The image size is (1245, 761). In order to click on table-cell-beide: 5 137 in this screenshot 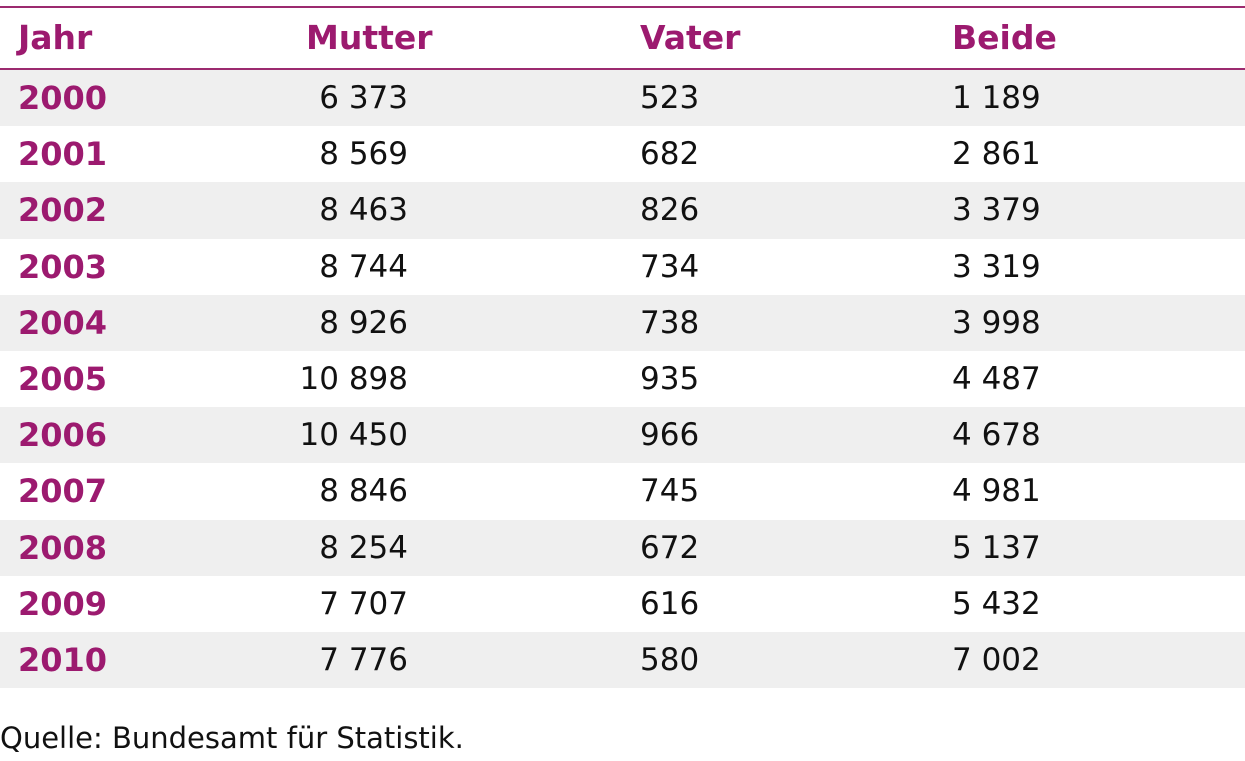, I will do `click(996, 547)`.